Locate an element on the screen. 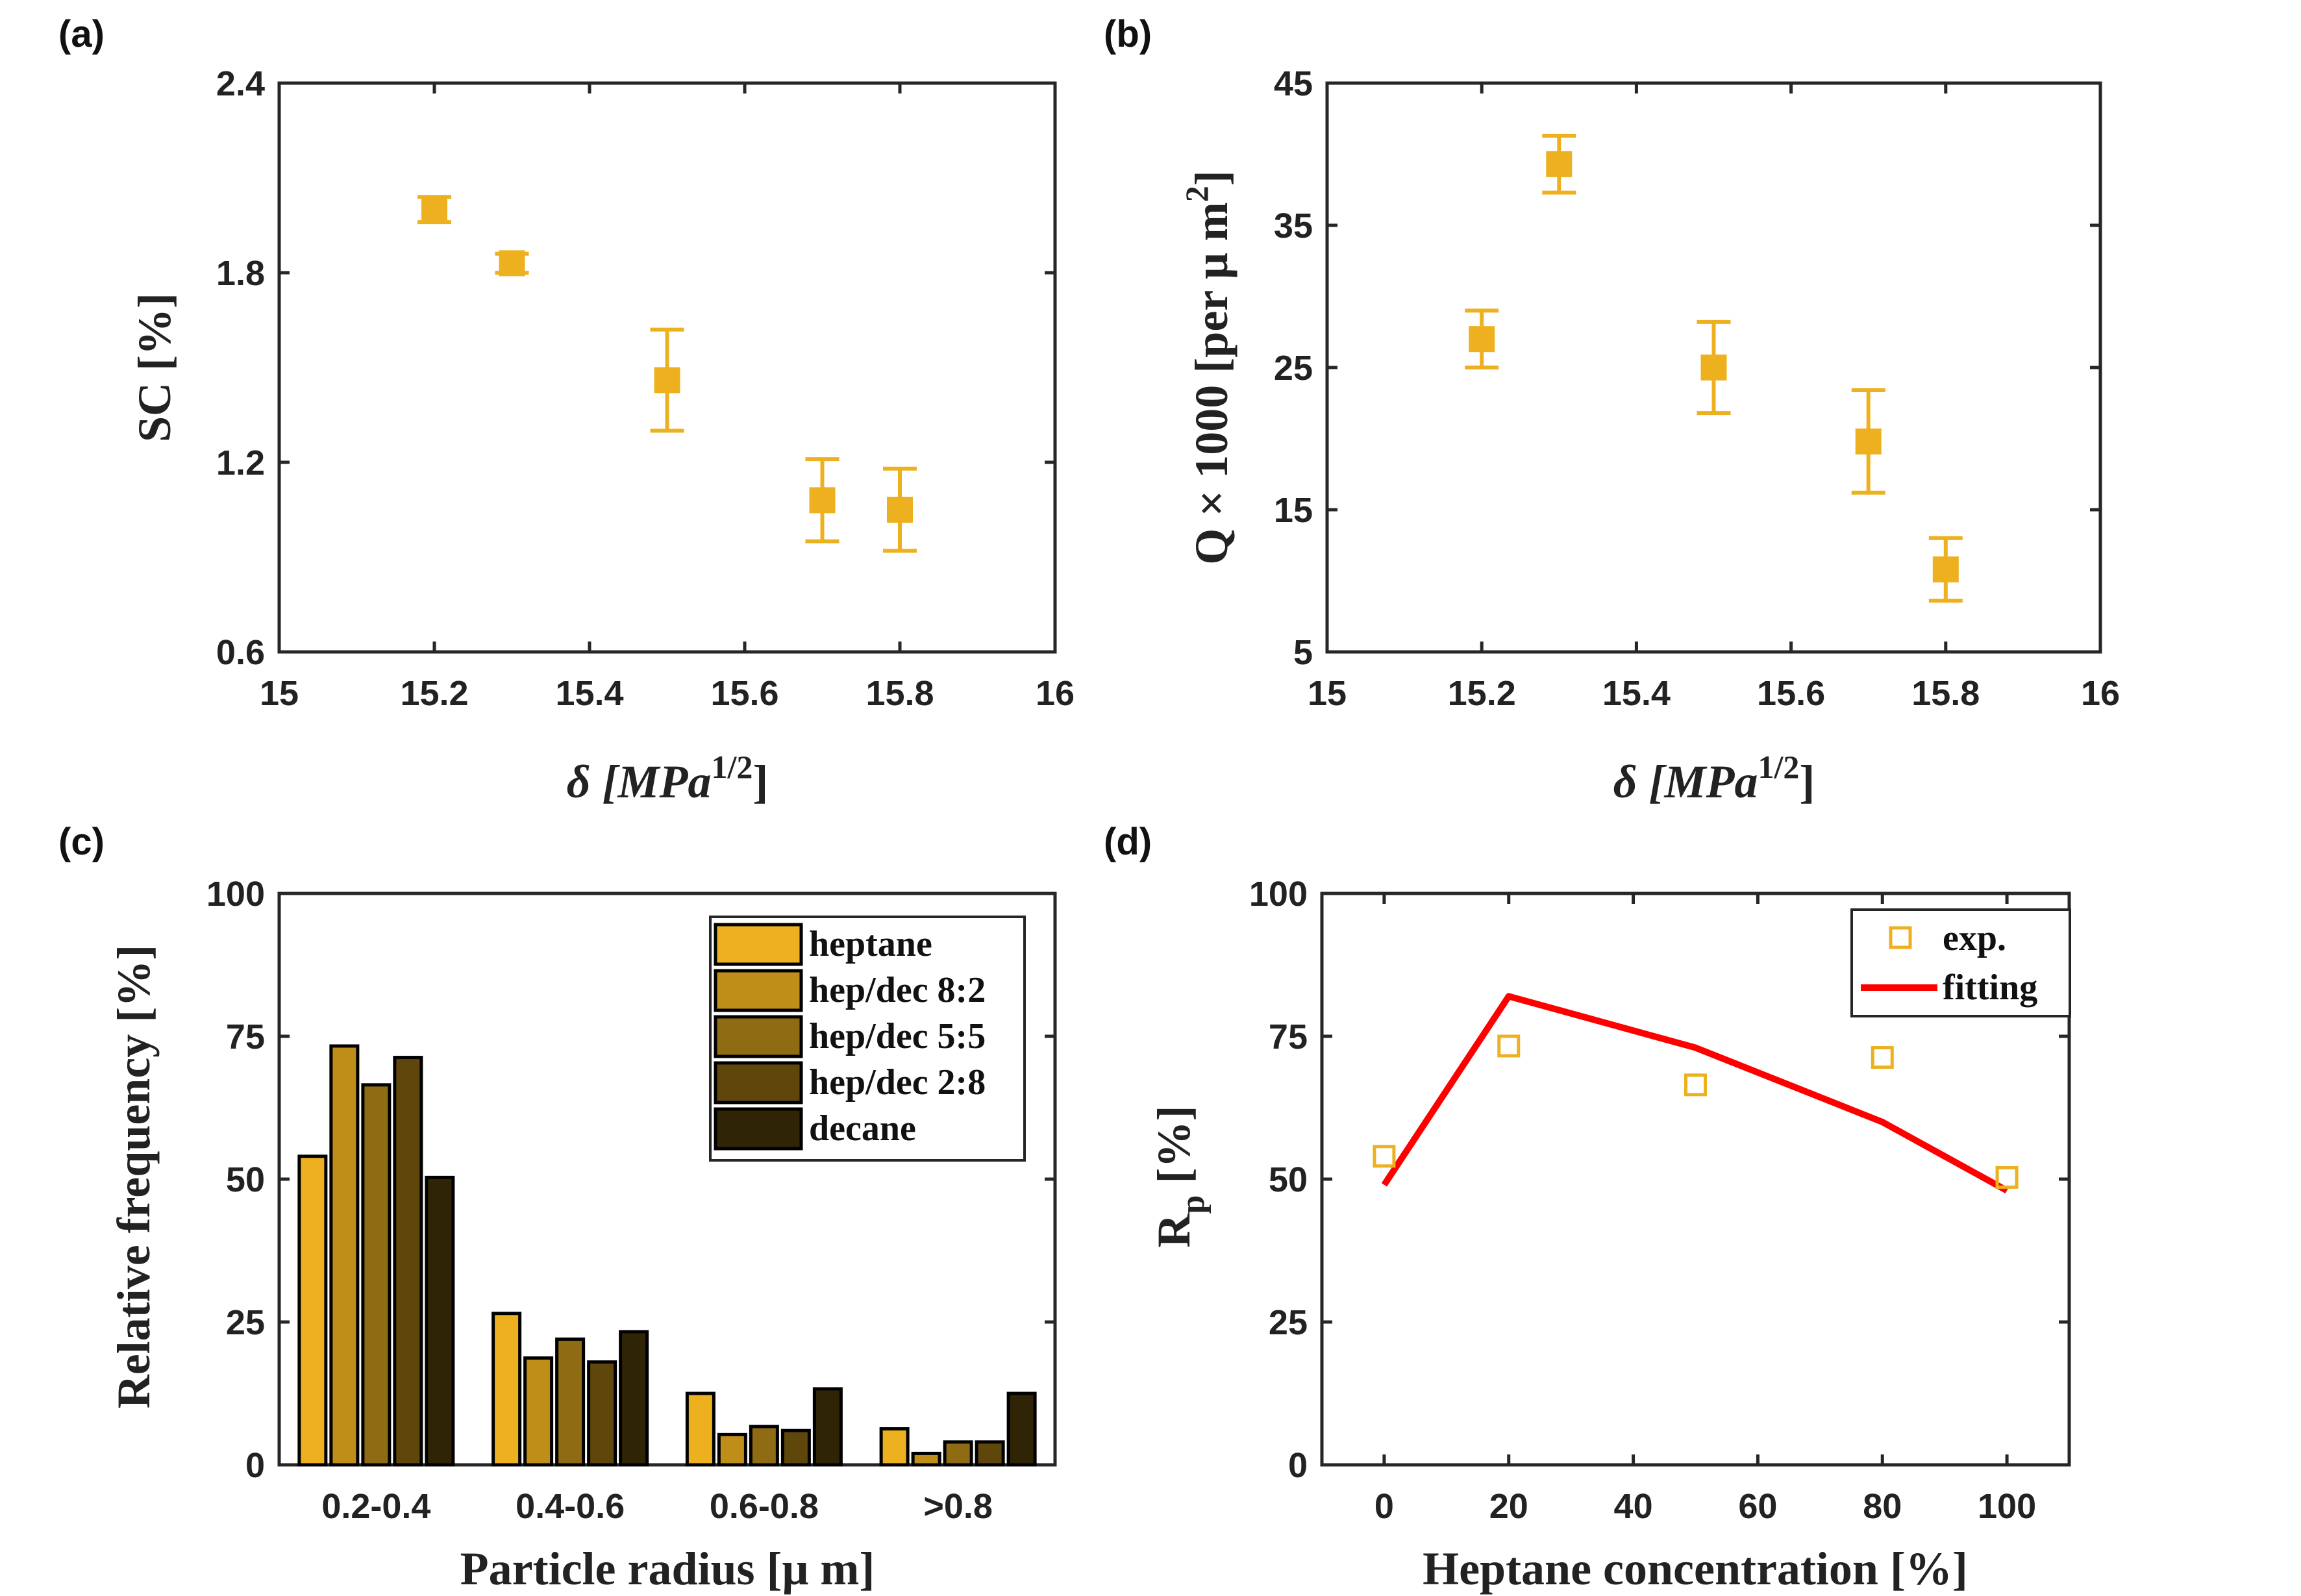 Image resolution: width=2301 pixels, height=1596 pixels. d-fitting-line is located at coordinates (1695, 1093).